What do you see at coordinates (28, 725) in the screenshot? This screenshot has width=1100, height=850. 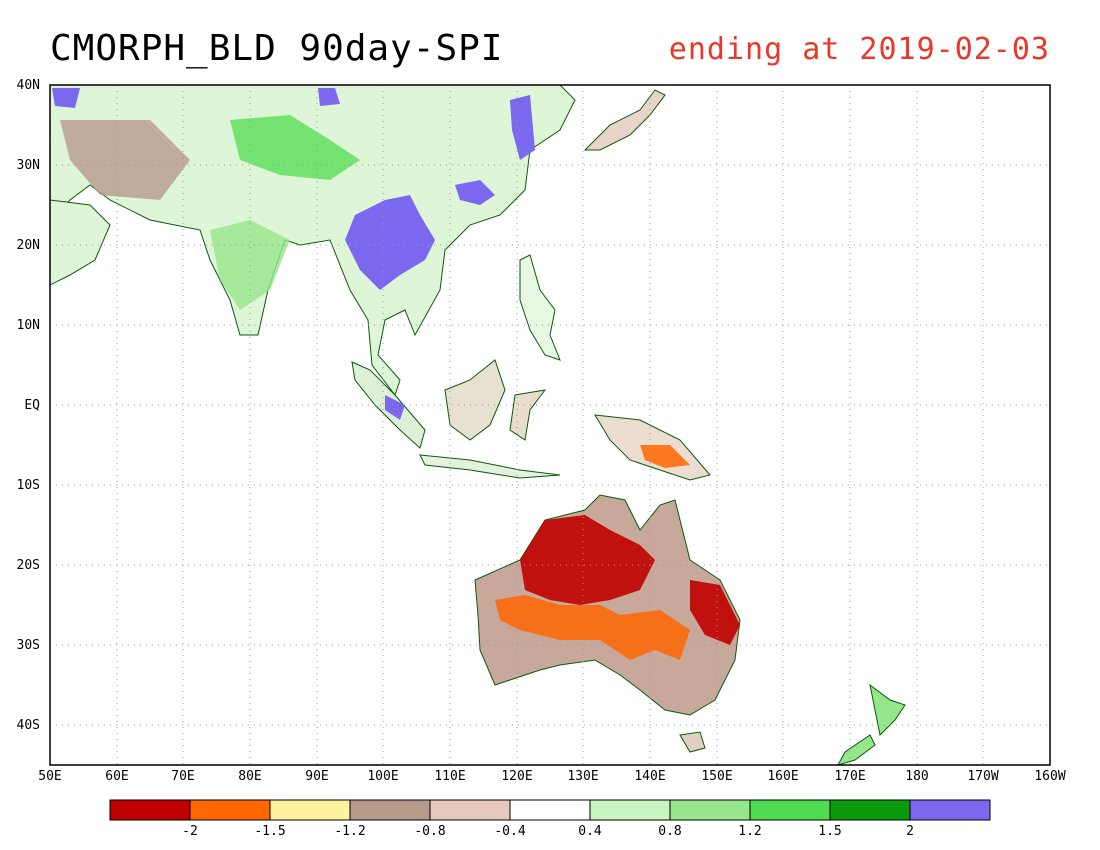 I see `lat-label: 40S` at bounding box center [28, 725].